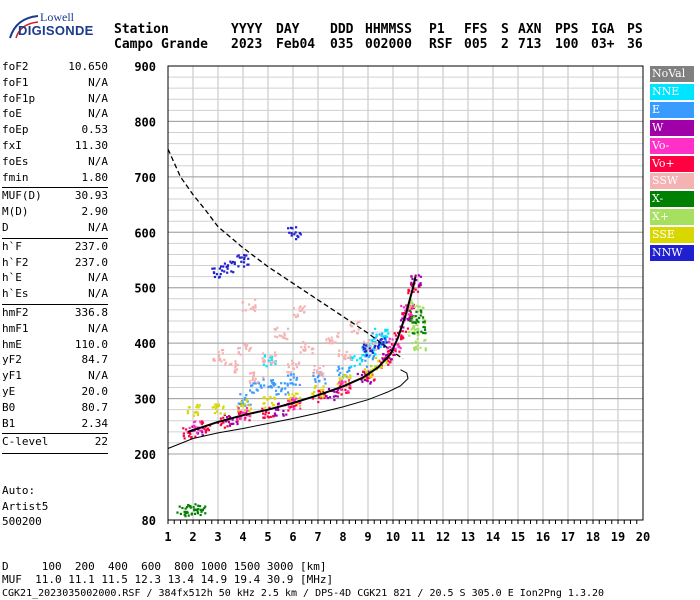  What do you see at coordinates (505, 44) in the screenshot?
I see `header-value-7: 2` at bounding box center [505, 44].